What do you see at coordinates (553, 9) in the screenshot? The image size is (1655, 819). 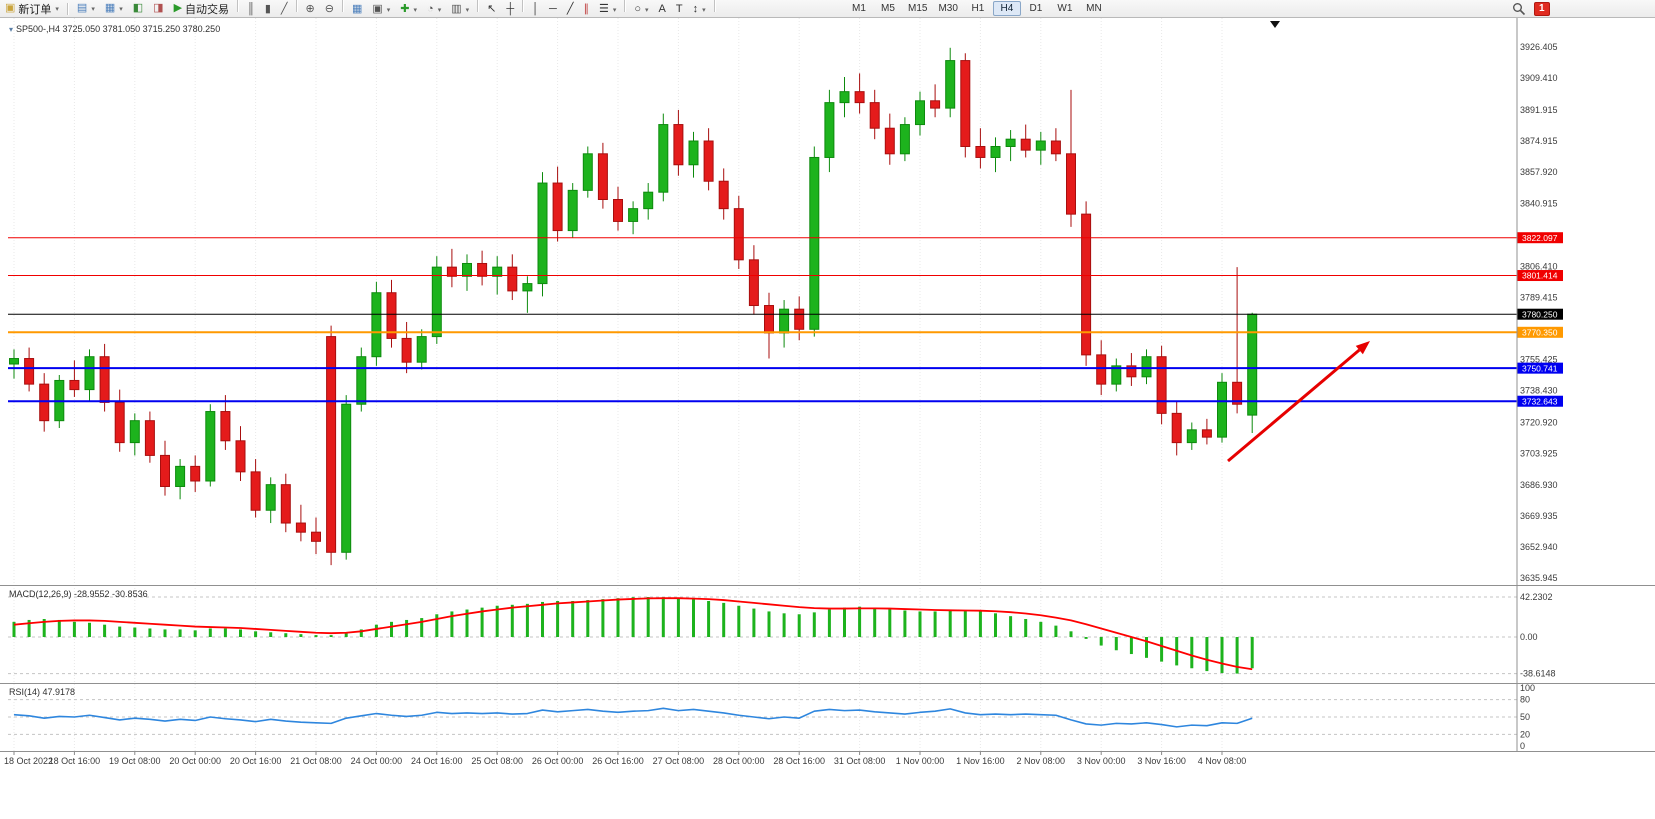 I see `horizontal-line-icon: ─` at bounding box center [553, 9].